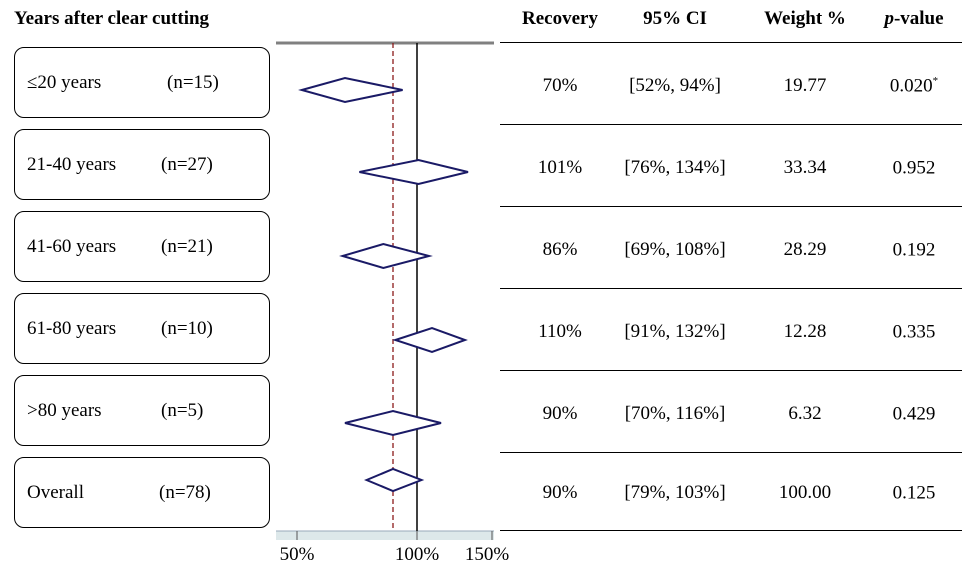 This screenshot has width=962, height=566. I want to click on cell-p: 0.020*, so click(914, 86).